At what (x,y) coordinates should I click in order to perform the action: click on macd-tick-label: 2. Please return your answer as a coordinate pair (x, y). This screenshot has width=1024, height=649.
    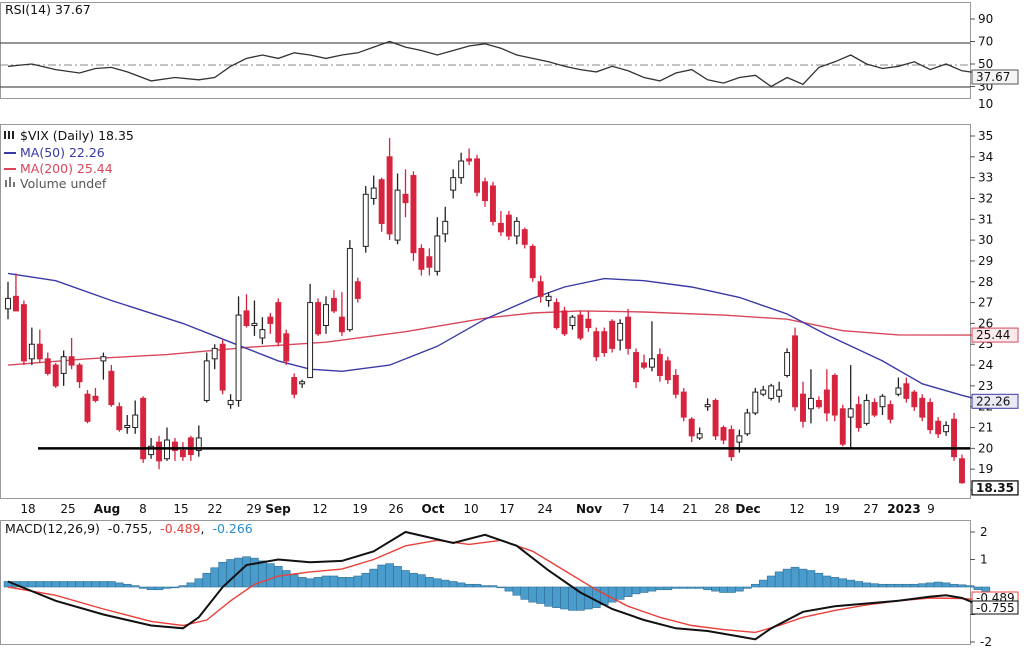
    Looking at the image, I should click on (984, 532).